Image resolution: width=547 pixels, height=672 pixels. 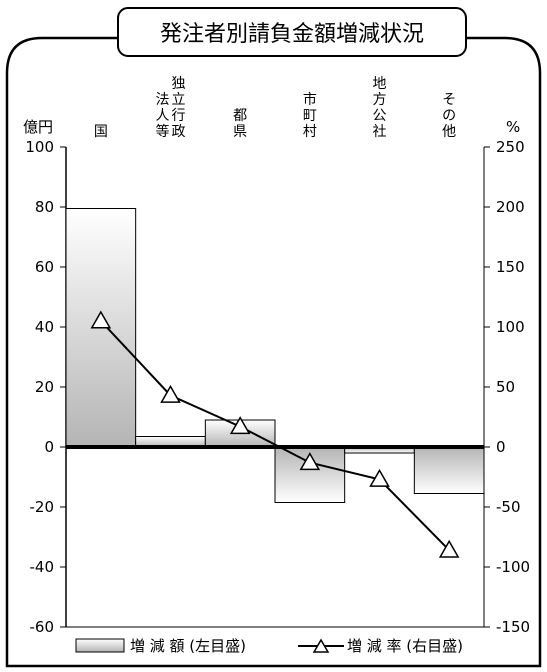 I want to click on y-left-tick-label: 20, so click(x=44, y=387).